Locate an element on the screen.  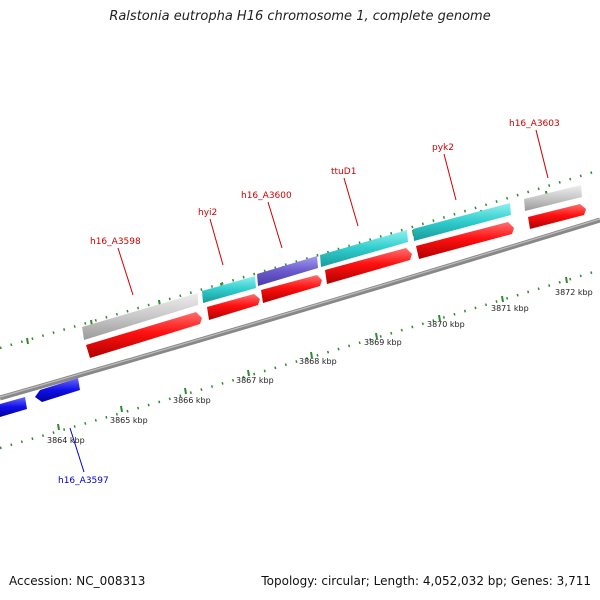
gene-arrow-pyk2 is located at coordinates (465, 240).